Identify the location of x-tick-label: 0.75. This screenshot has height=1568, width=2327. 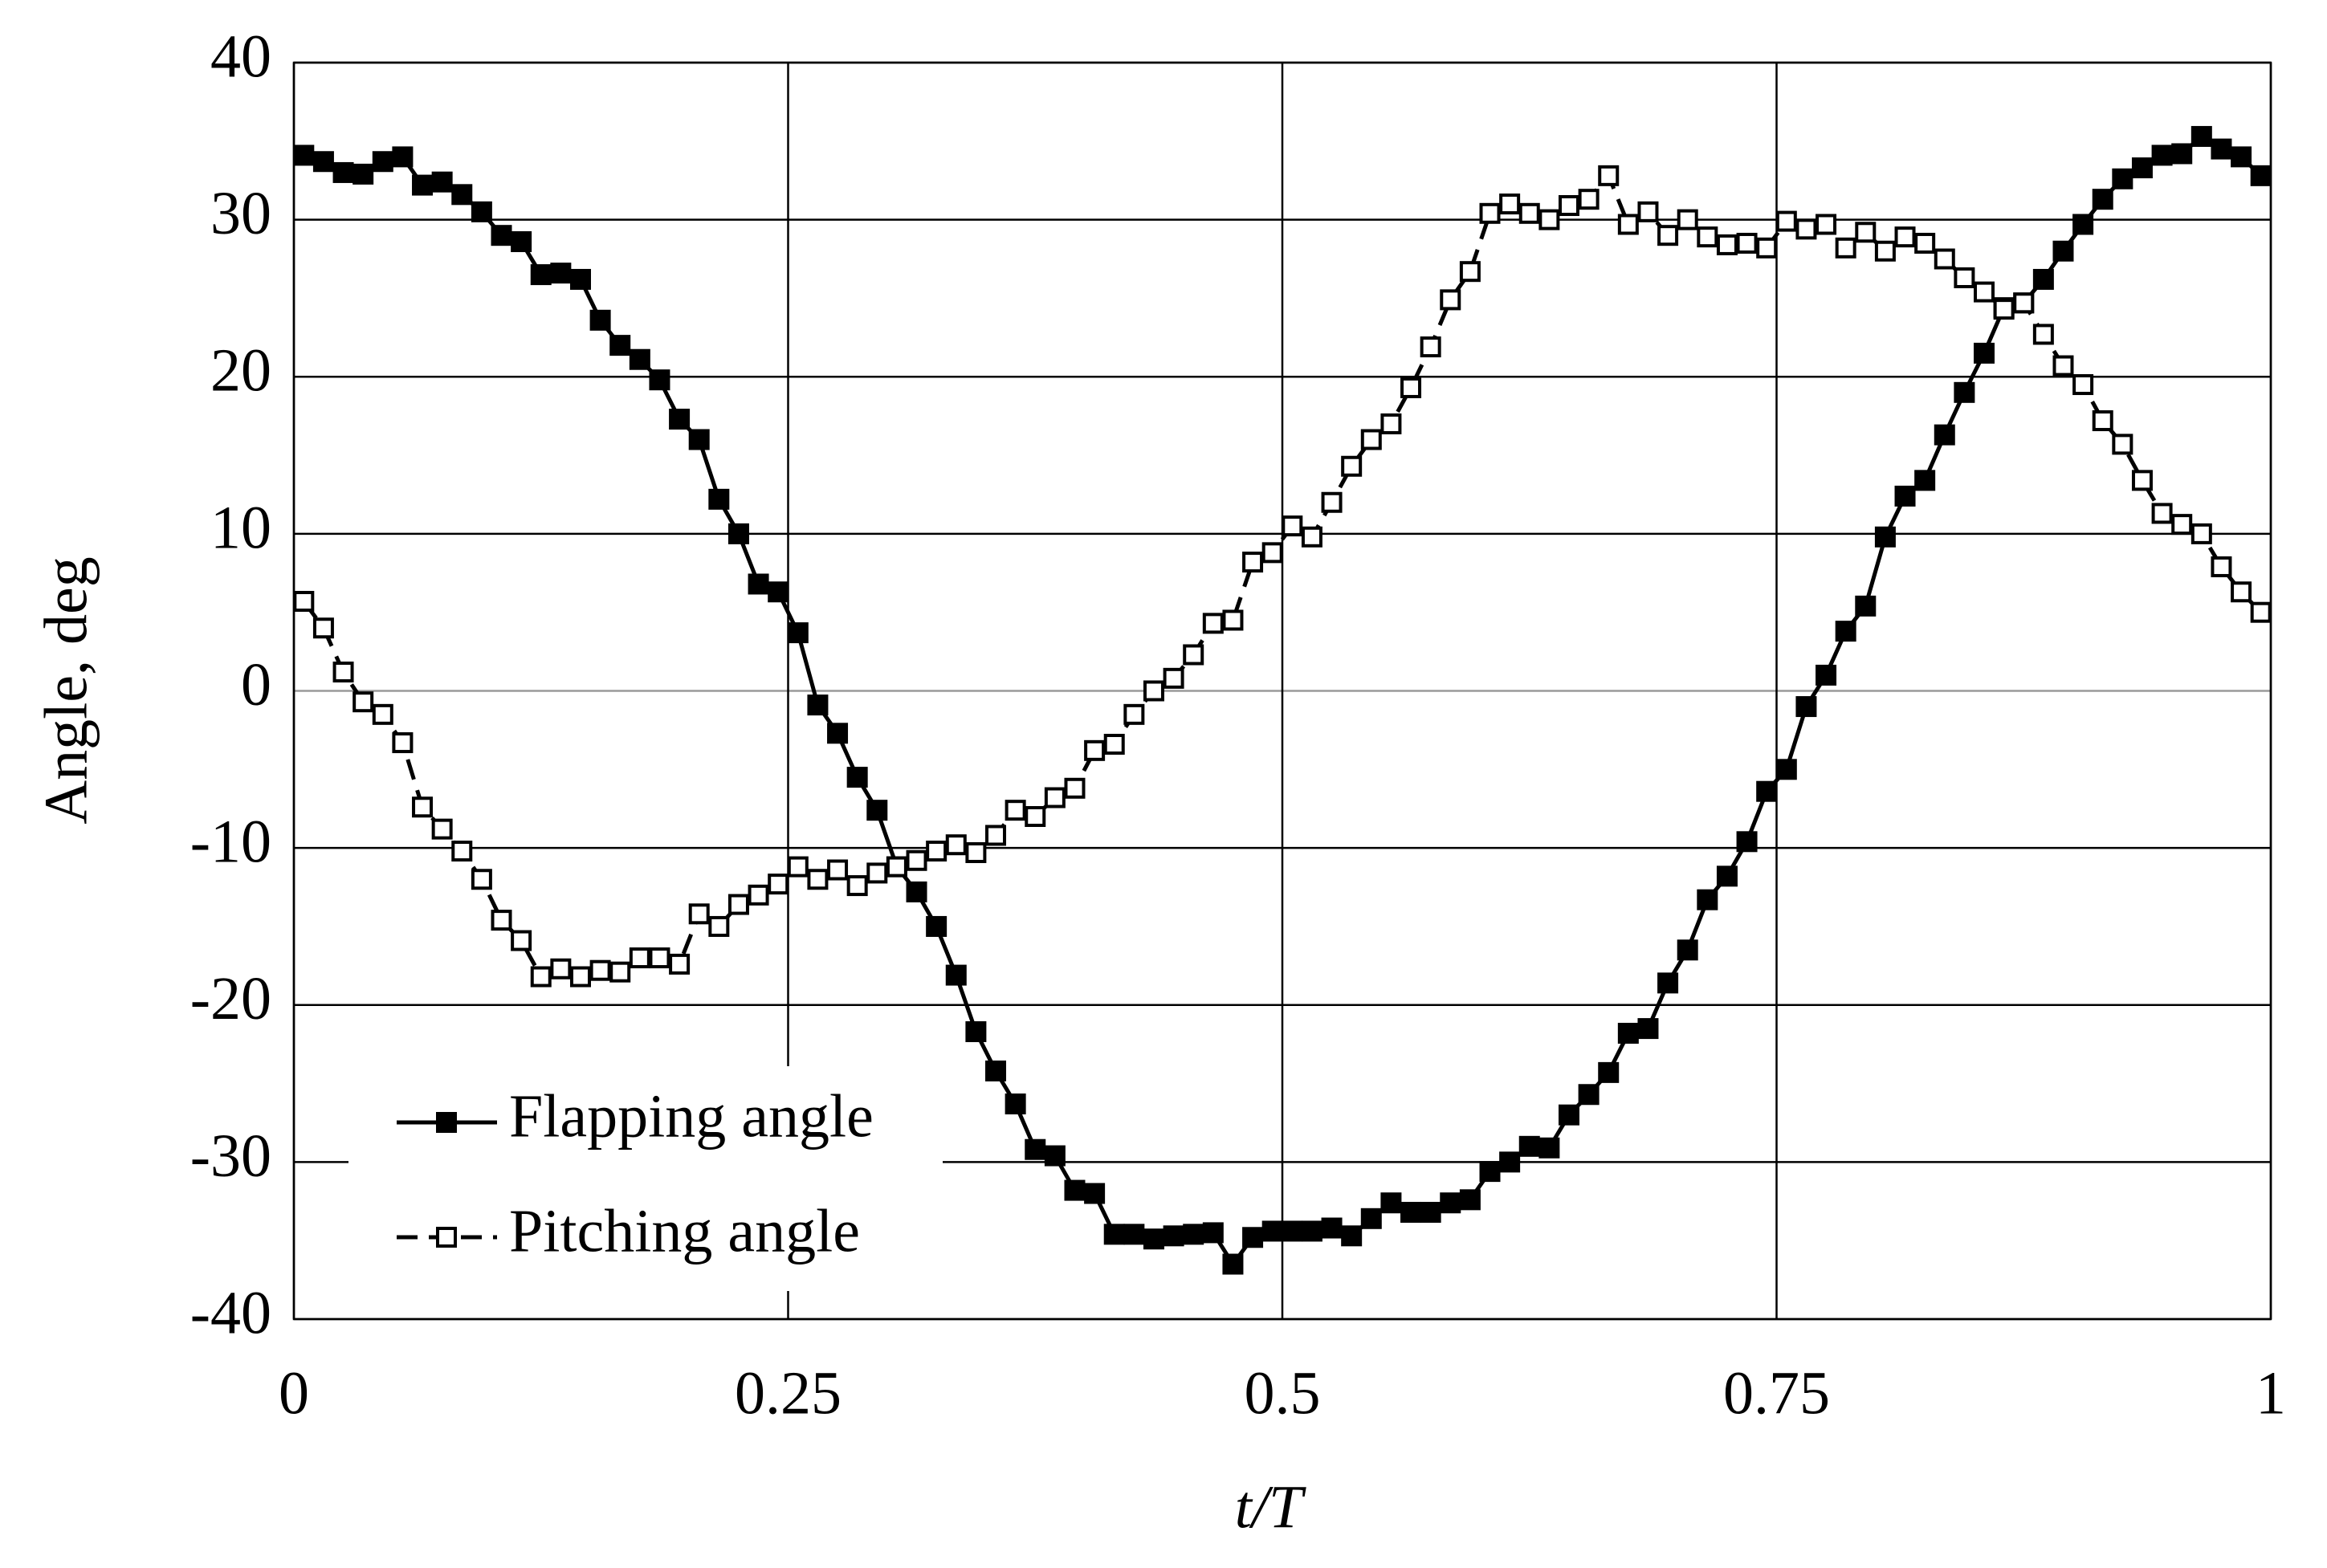
(1777, 1393).